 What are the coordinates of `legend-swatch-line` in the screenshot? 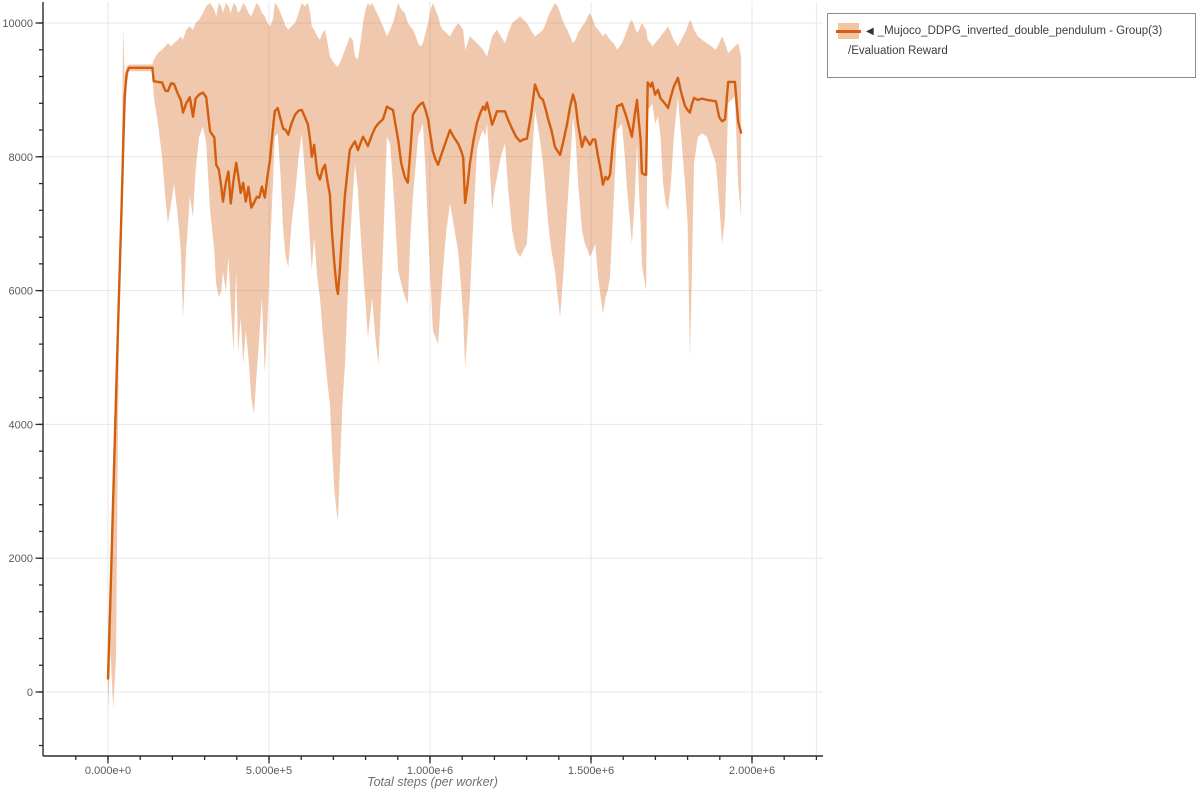 It's located at (848, 31).